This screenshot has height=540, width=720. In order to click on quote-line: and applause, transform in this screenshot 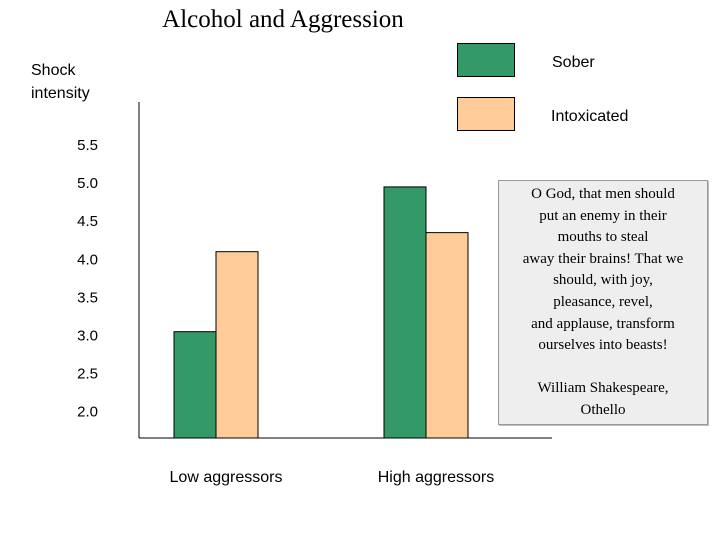, I will do `click(603, 323)`.